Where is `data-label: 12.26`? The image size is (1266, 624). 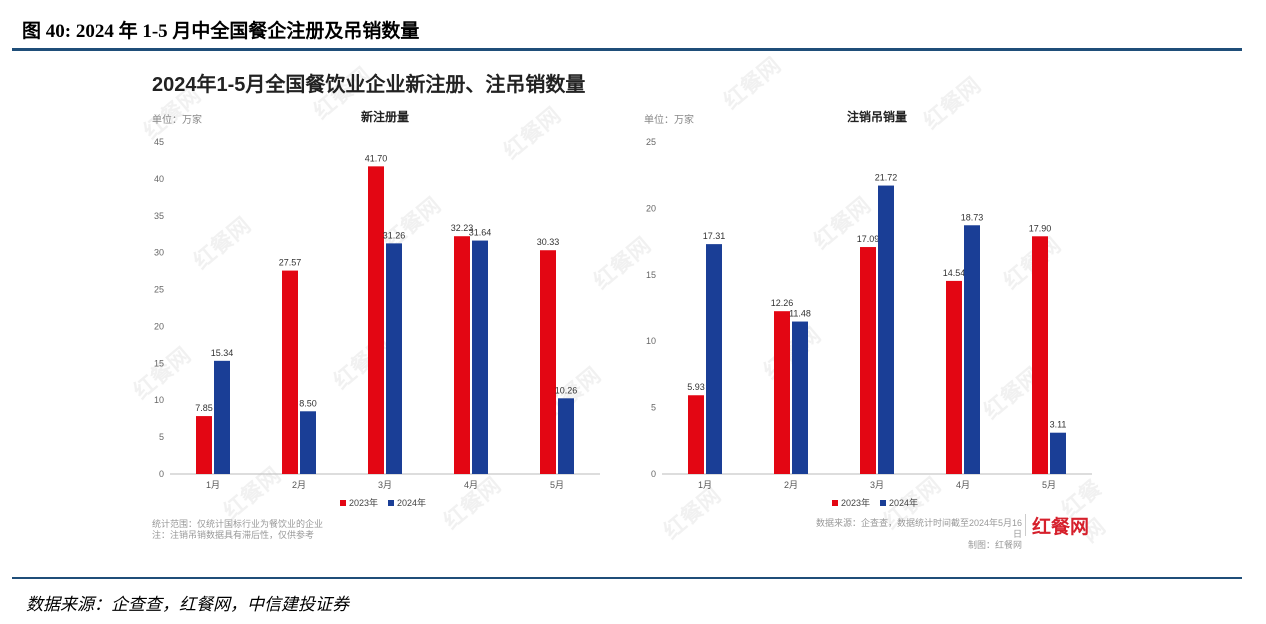
data-label: 12.26 is located at coordinates (782, 303).